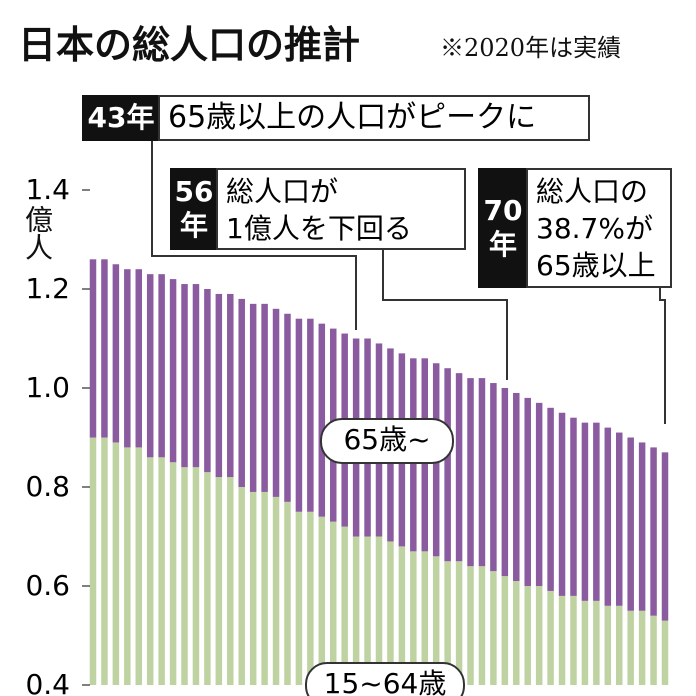  What do you see at coordinates (599, 228) in the screenshot?
I see `annotation-box: 総人口の 38.7%が 65歳以上` at bounding box center [599, 228].